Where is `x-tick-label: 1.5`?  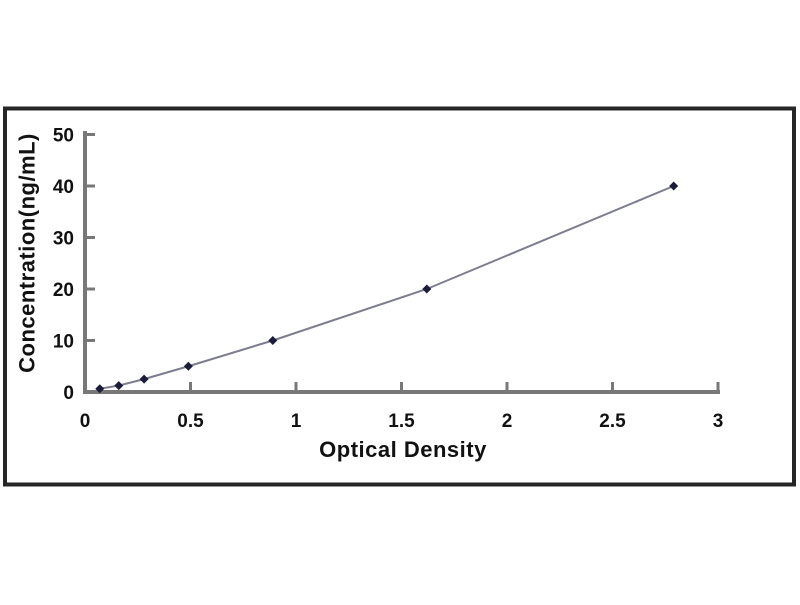
x-tick-label: 1.5 is located at coordinates (401, 421).